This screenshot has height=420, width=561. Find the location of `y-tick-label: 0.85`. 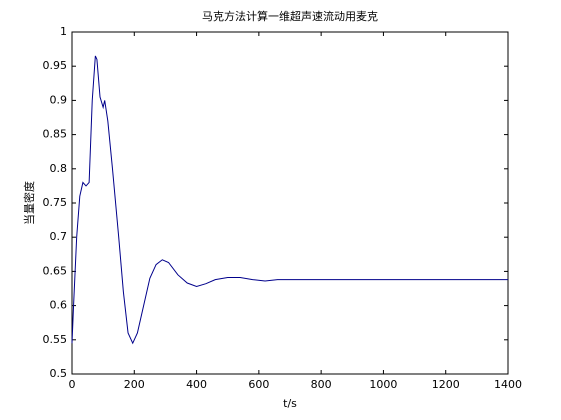

y-tick-label: 0.85 is located at coordinates (55, 134).